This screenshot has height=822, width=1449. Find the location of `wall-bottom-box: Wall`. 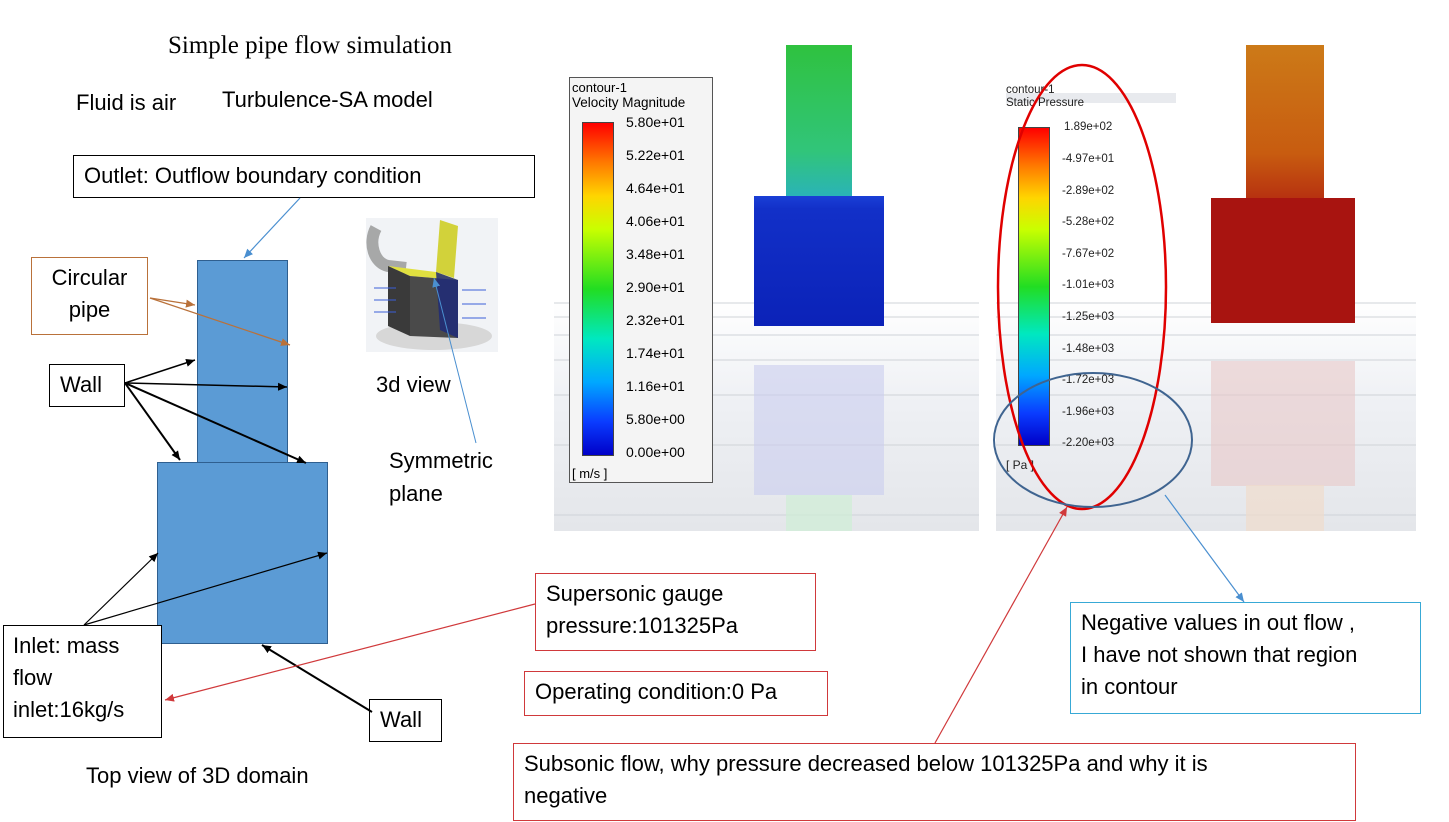

wall-bottom-box: Wall is located at coordinates (405, 720).